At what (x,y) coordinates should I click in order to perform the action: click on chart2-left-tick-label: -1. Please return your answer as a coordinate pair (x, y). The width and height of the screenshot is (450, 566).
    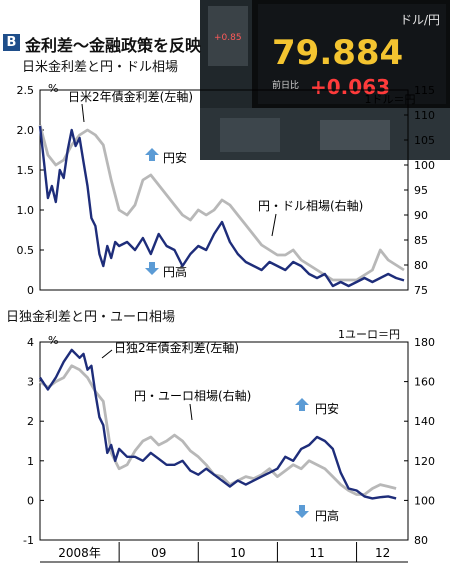
    Looking at the image, I should click on (28, 540).